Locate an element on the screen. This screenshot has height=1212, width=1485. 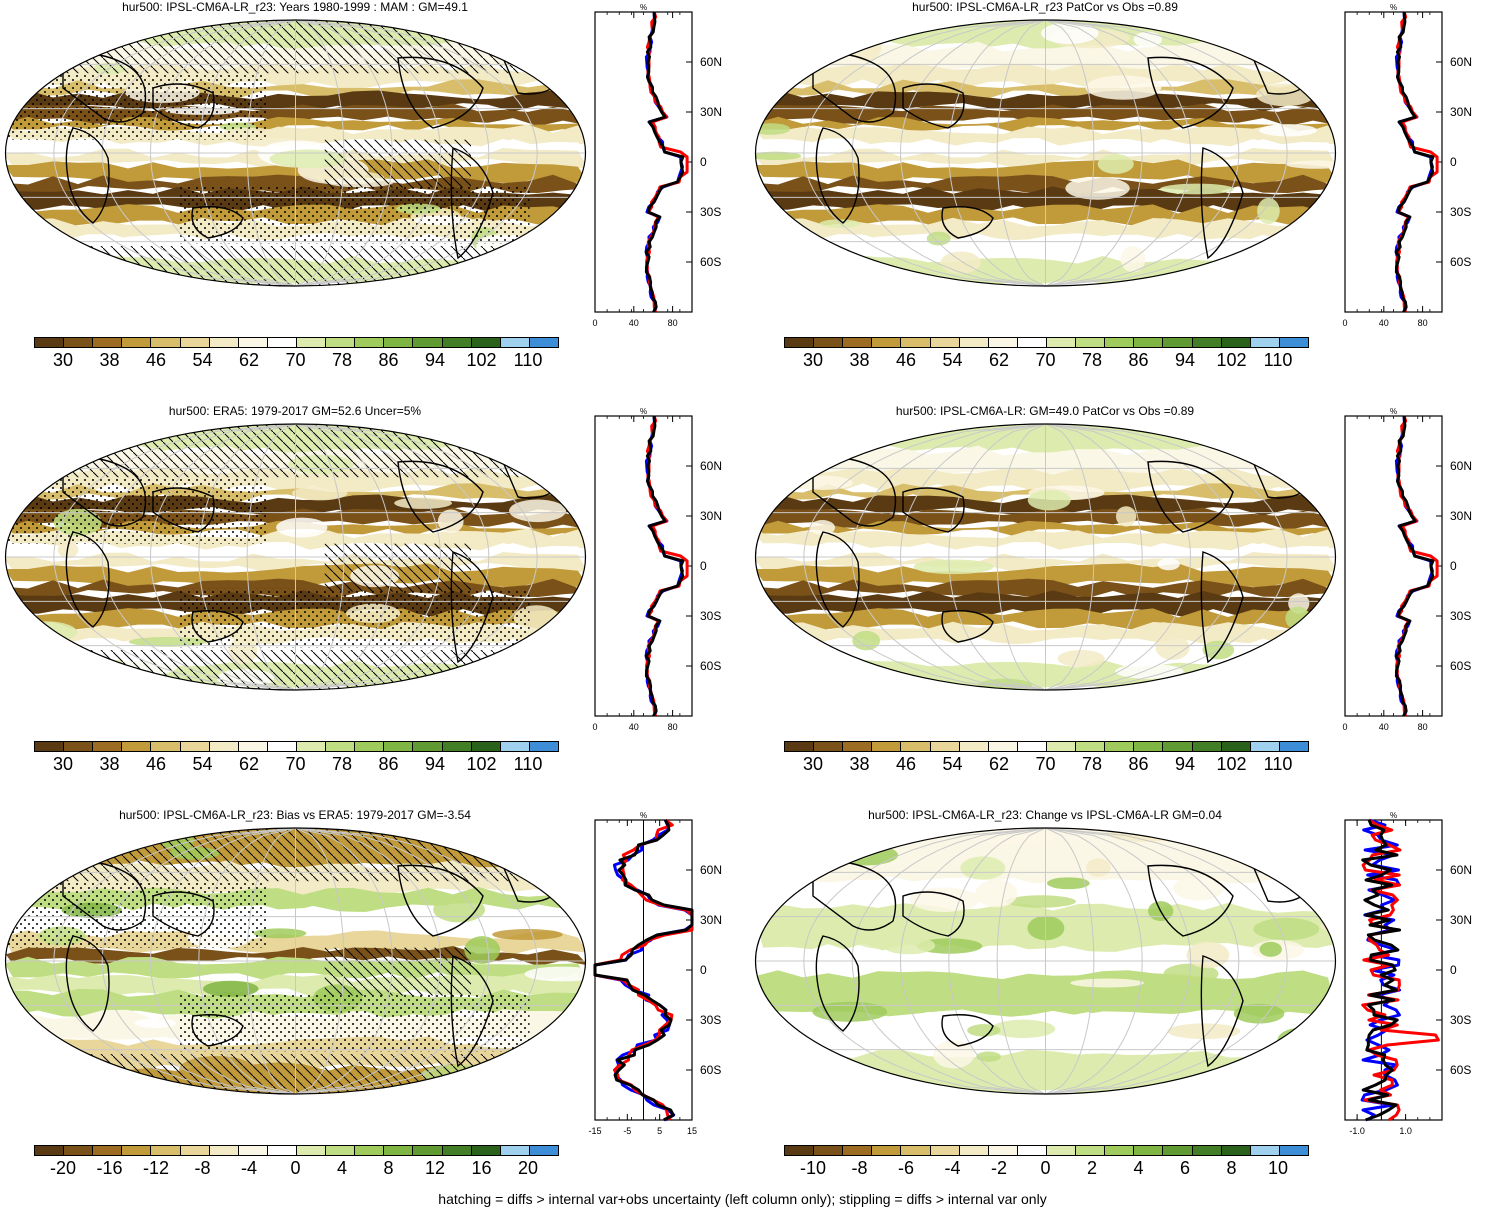
robinson-map is located at coordinates (295, 153).